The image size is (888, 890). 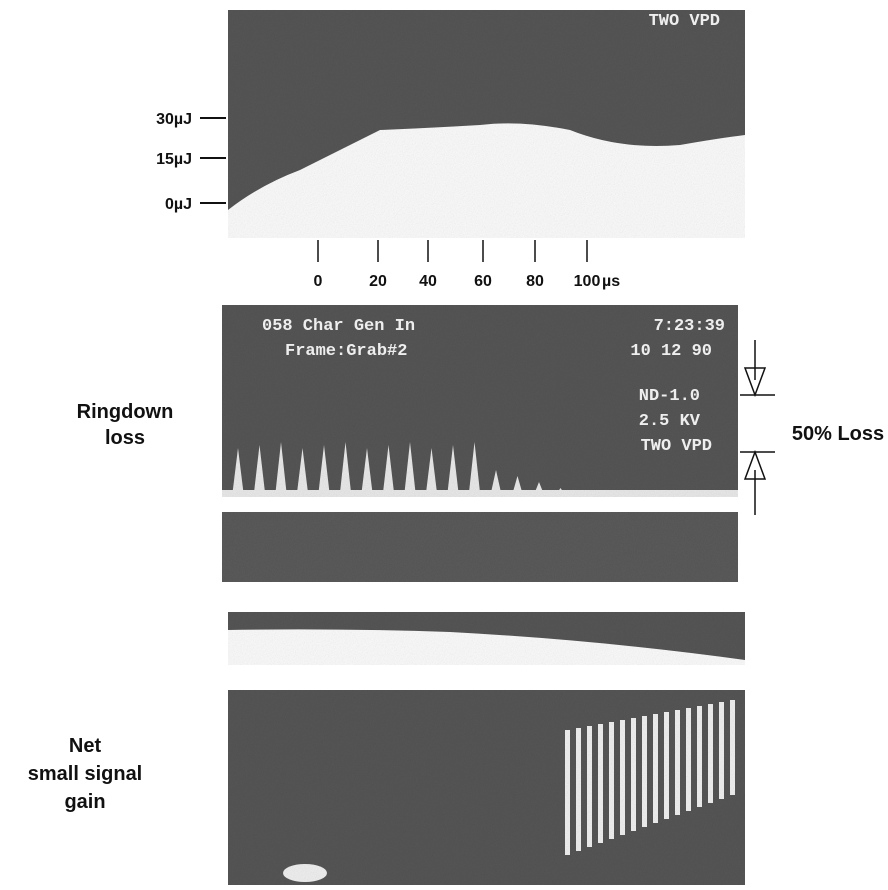 I want to click on tick-label: 20, so click(x=378, y=281).